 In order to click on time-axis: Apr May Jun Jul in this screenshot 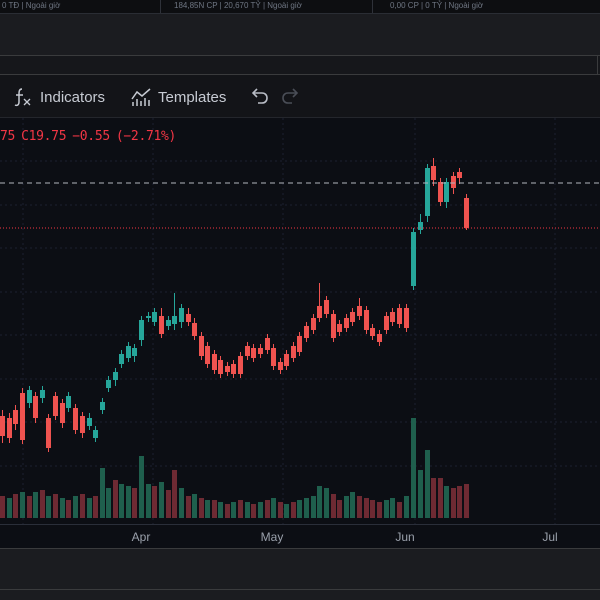, I will do `click(300, 536)`.